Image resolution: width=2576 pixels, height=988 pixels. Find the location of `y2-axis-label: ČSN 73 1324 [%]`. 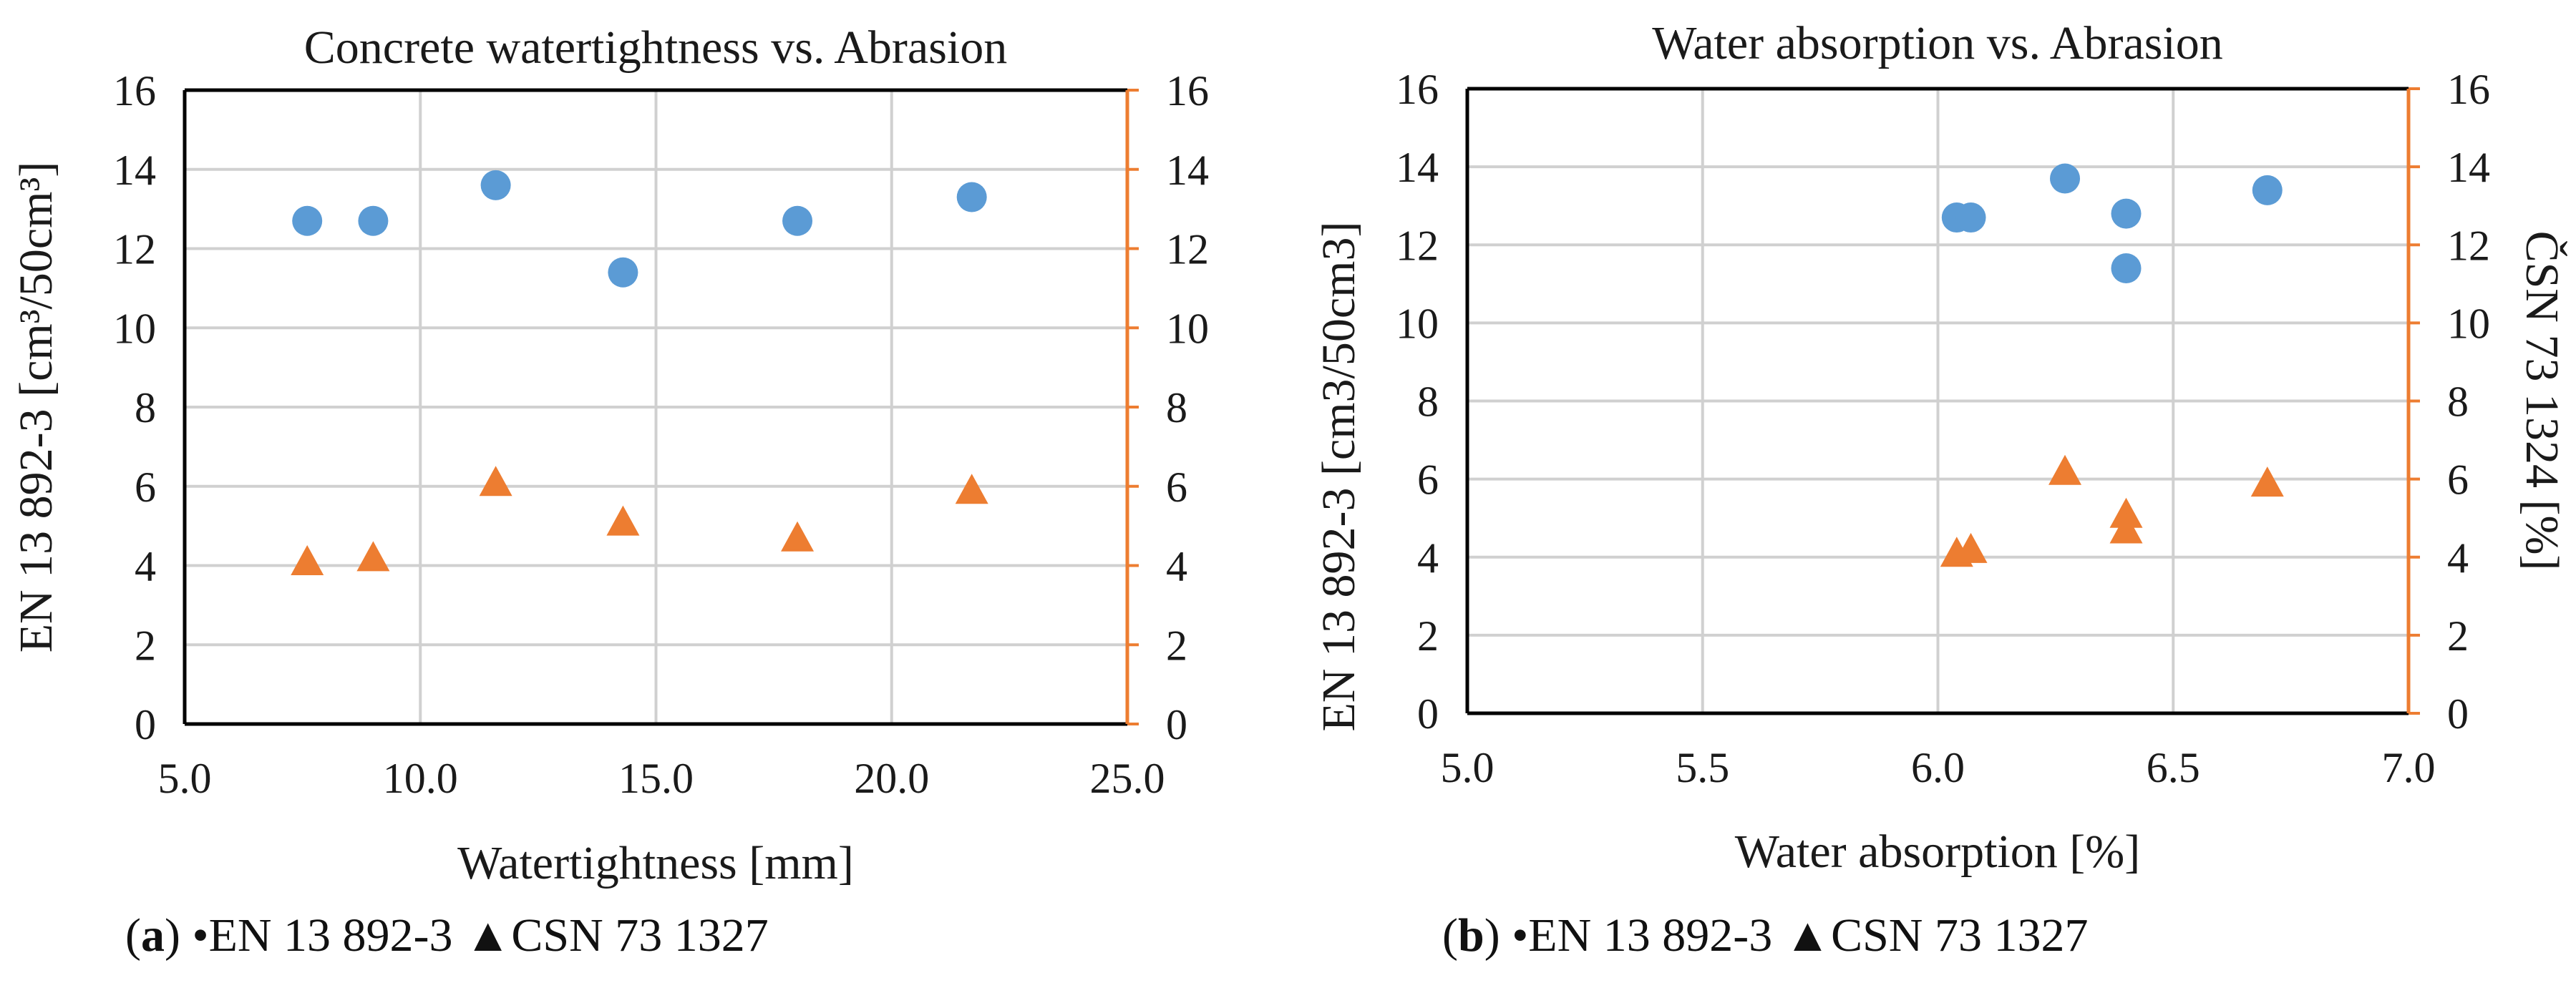

y2-axis-label: ČSN 73 1324 [%] is located at coordinates (2542, 401).